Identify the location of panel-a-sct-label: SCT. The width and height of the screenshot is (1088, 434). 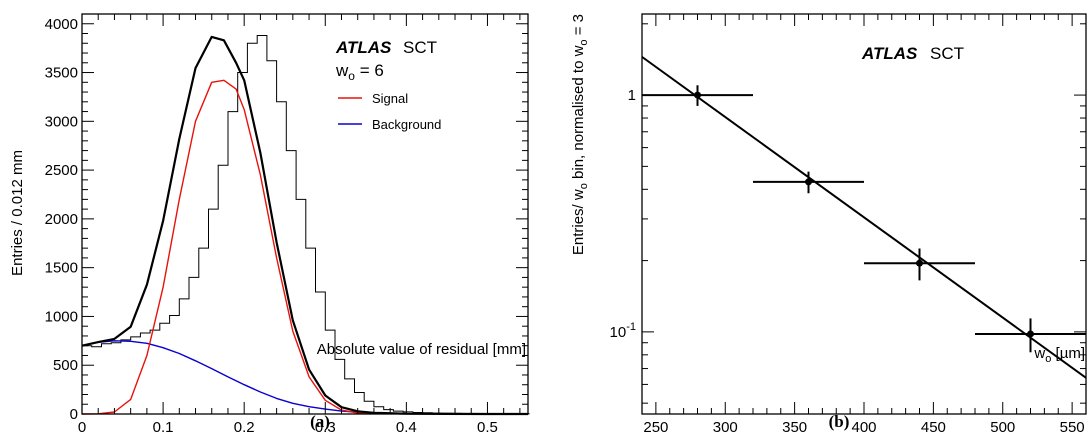
(420, 47).